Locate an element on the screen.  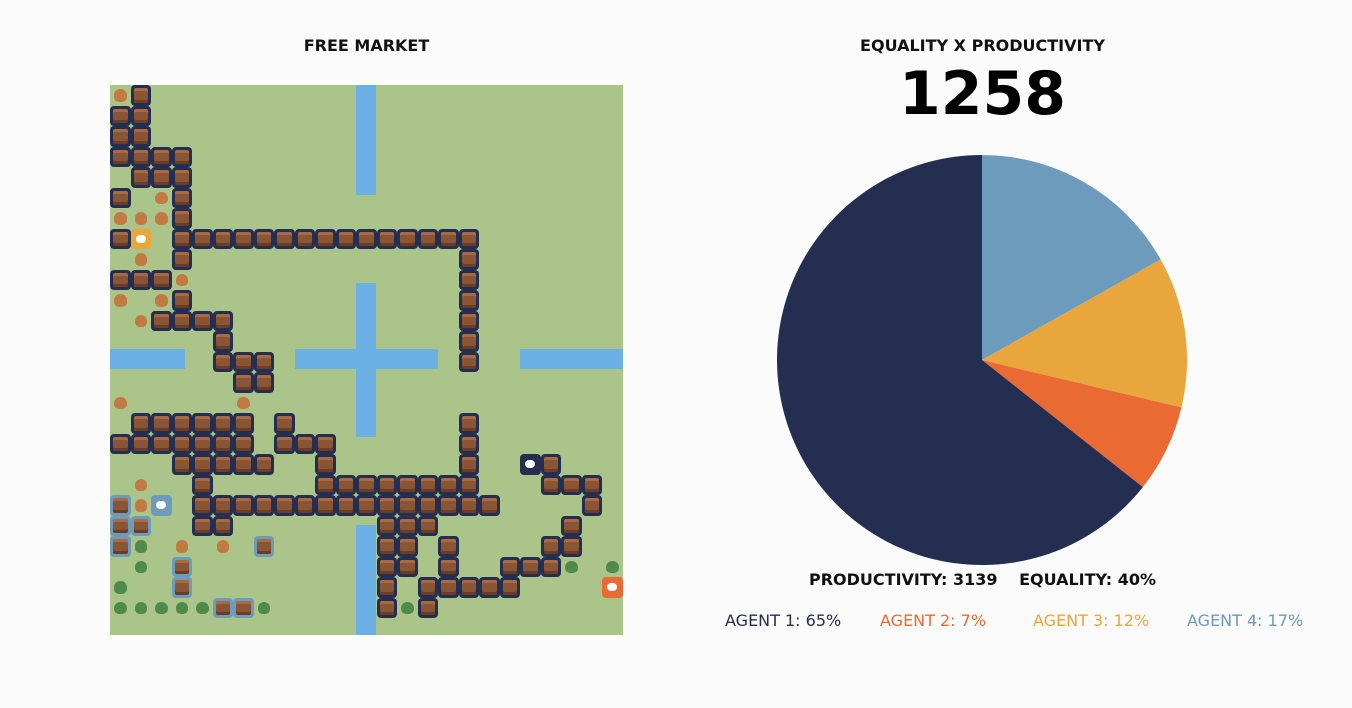
equality-label: EQUALITY: 40% is located at coordinates (1087, 579).